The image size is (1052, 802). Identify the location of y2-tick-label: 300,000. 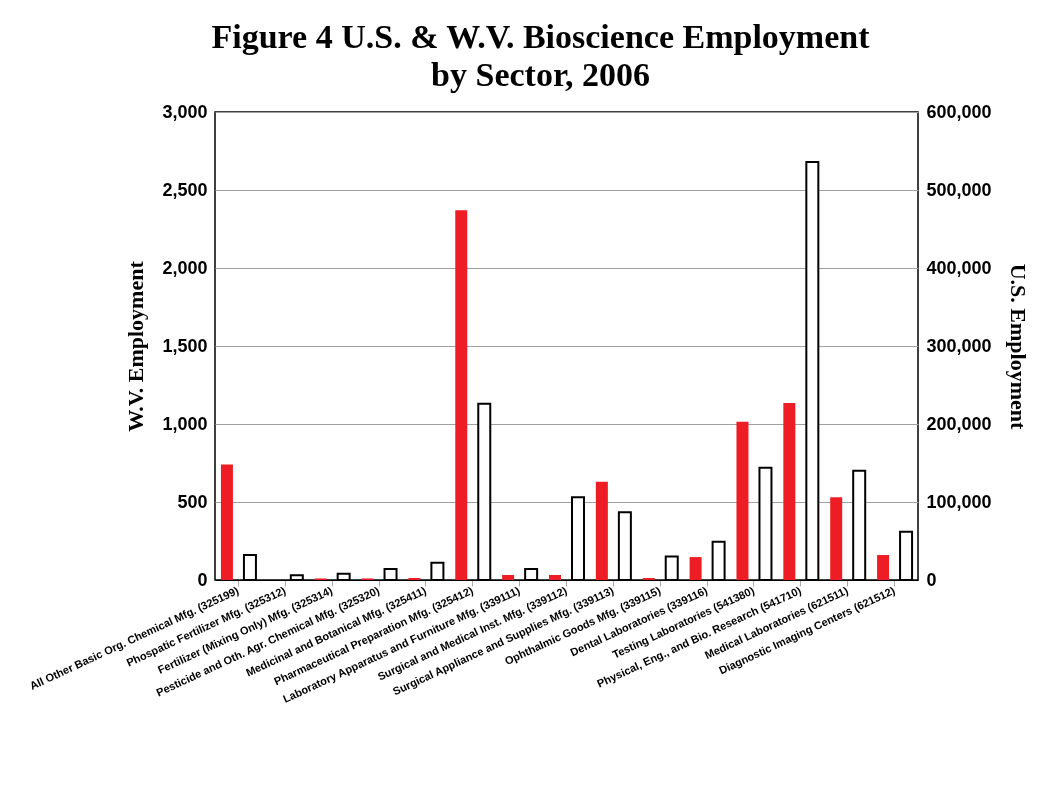
(959, 345).